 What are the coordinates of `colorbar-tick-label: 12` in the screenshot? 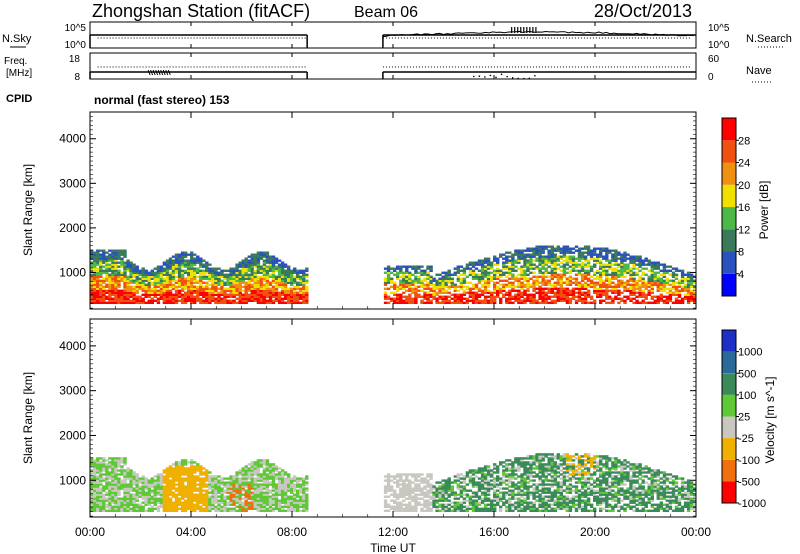 It's located at (744, 230).